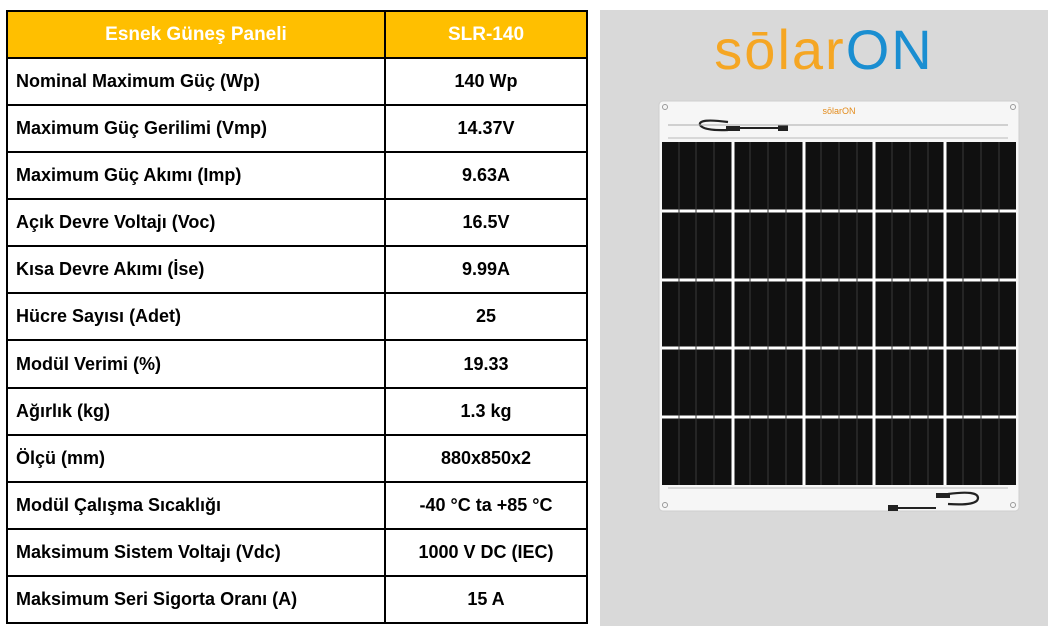  I want to click on table-row: Açık Devre Voltajı (Voc) 16.5V, so click(297, 223).